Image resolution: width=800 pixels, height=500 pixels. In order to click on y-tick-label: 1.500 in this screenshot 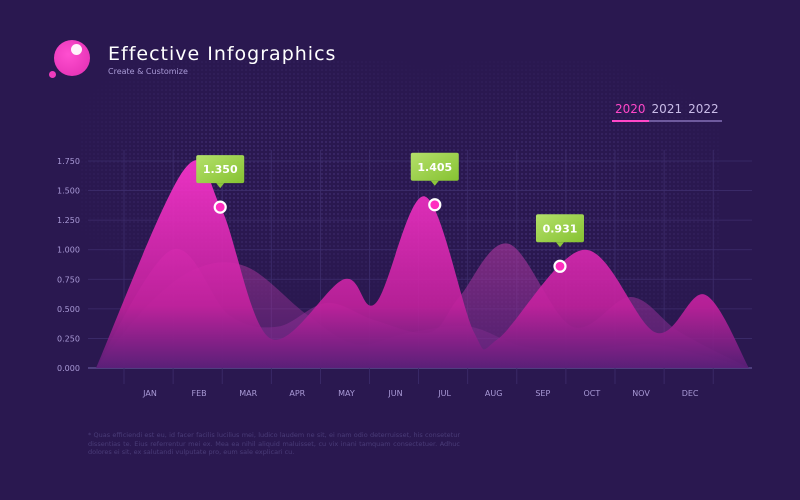, I will do `click(68, 191)`.